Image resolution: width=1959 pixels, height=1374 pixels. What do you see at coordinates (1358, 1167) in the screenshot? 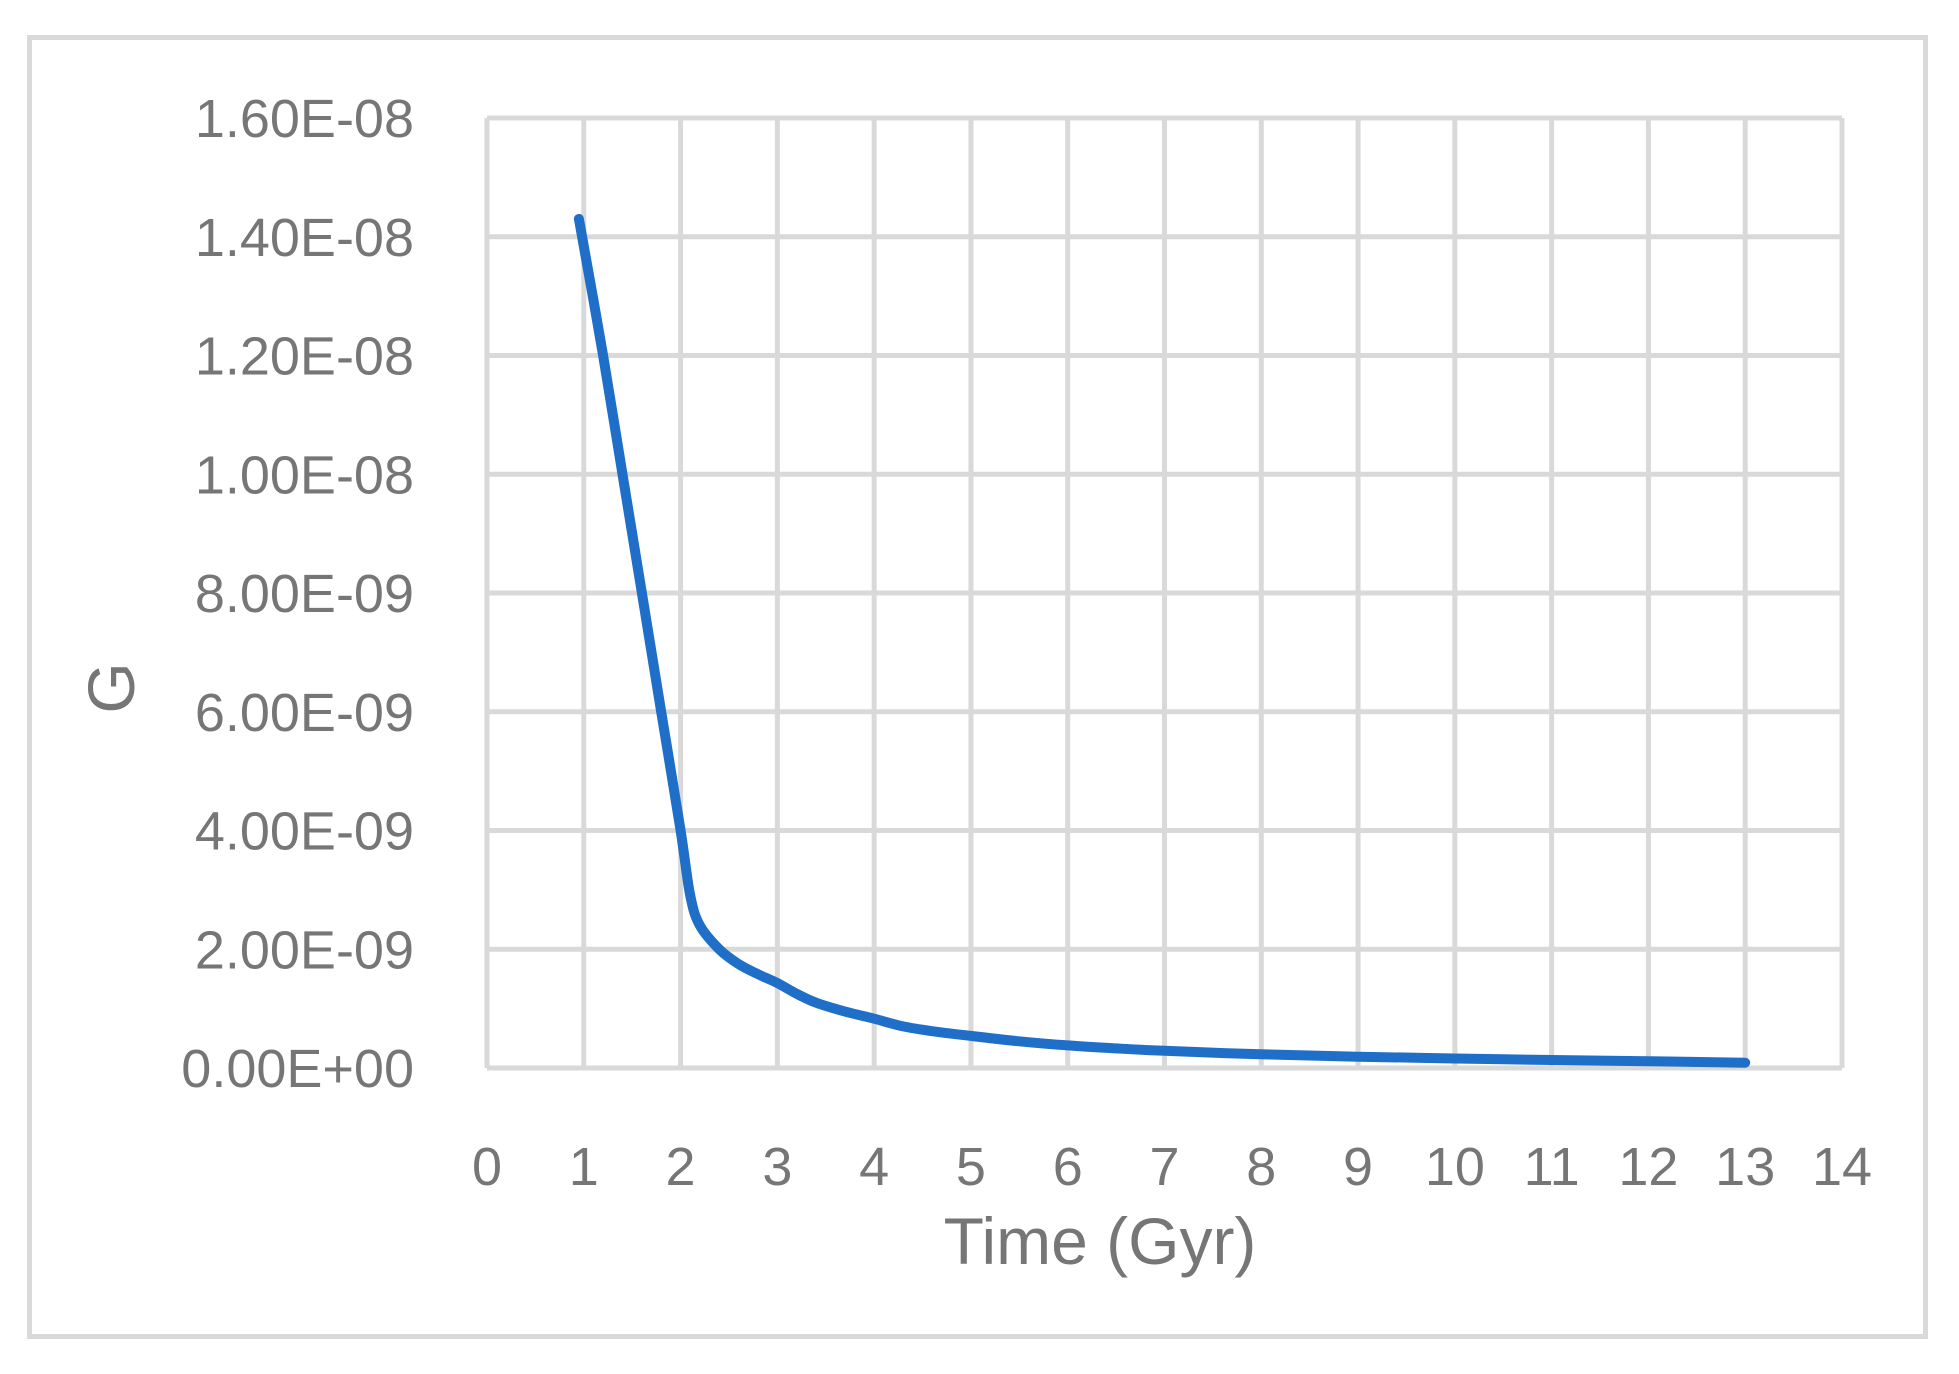
I see `x-tick-label: 9` at bounding box center [1358, 1167].